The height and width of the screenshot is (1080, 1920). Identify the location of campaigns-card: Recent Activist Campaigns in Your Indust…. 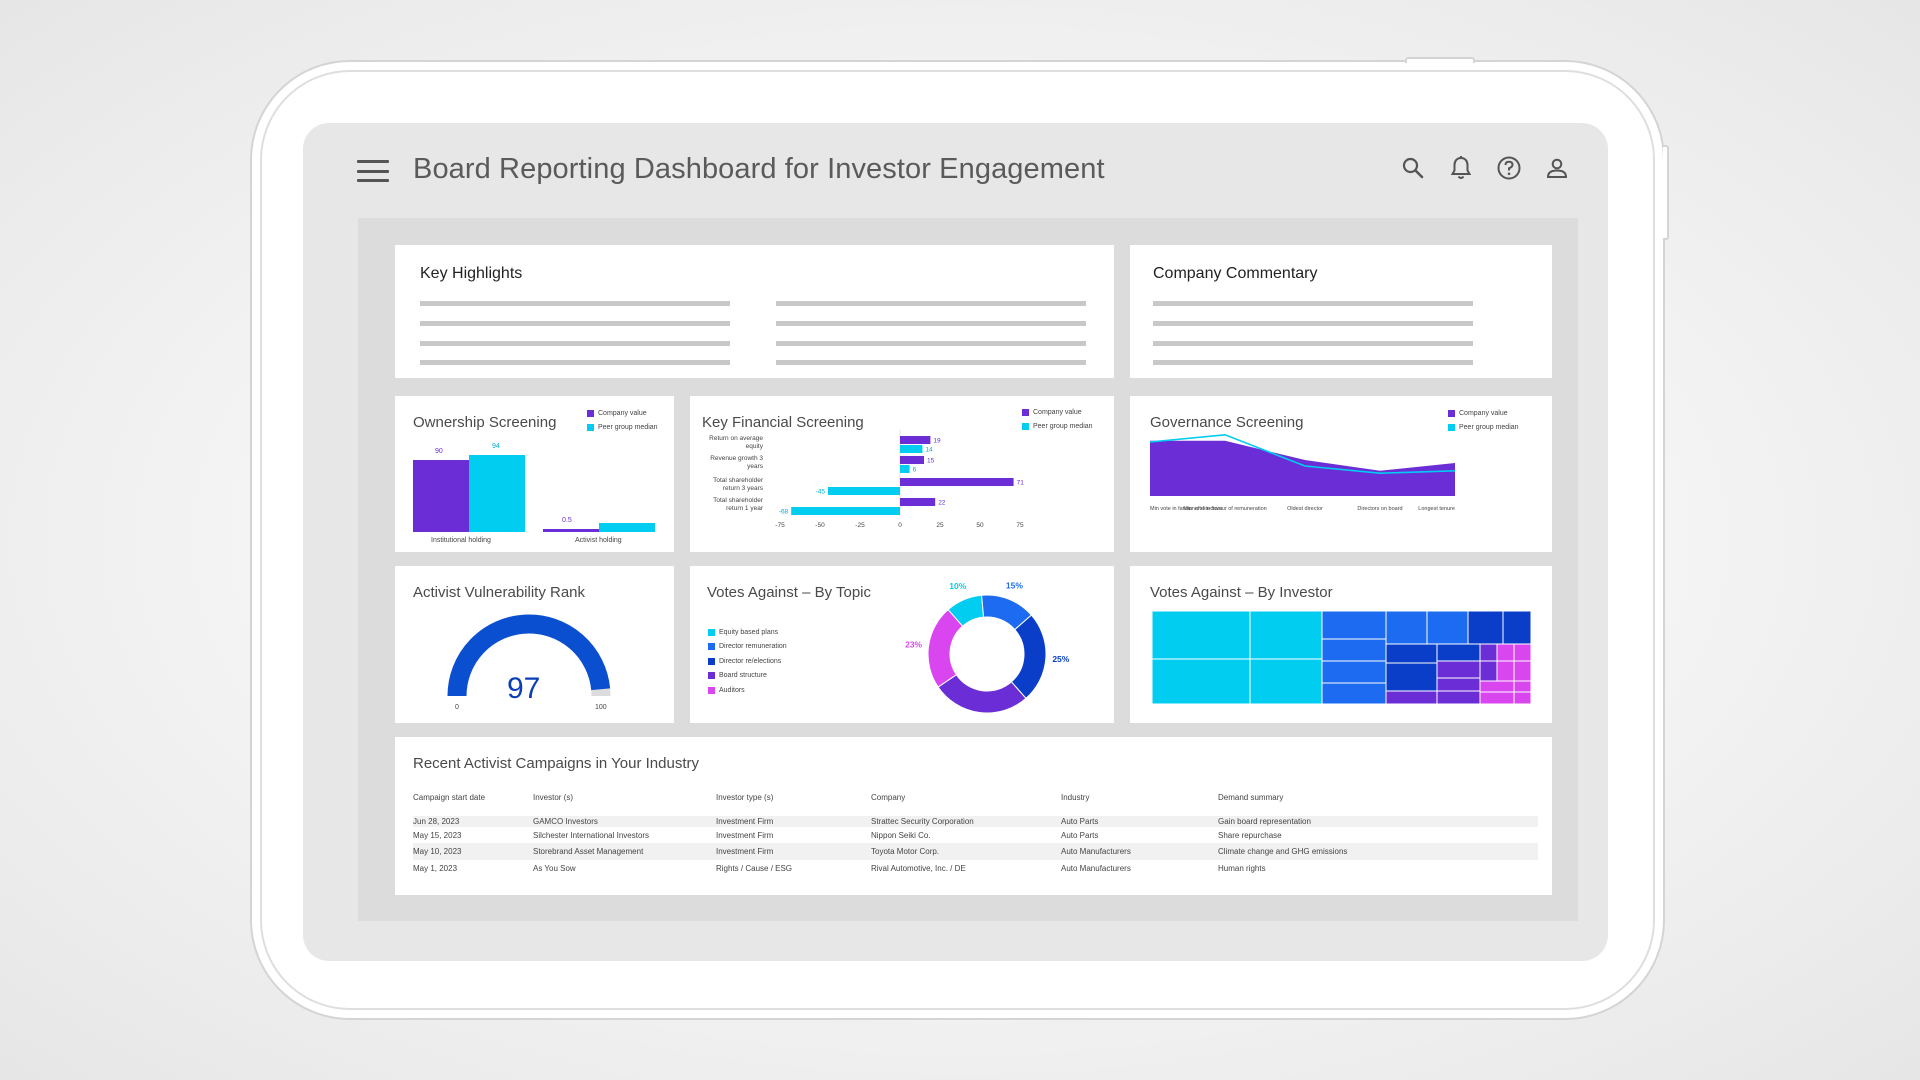
(973, 816).